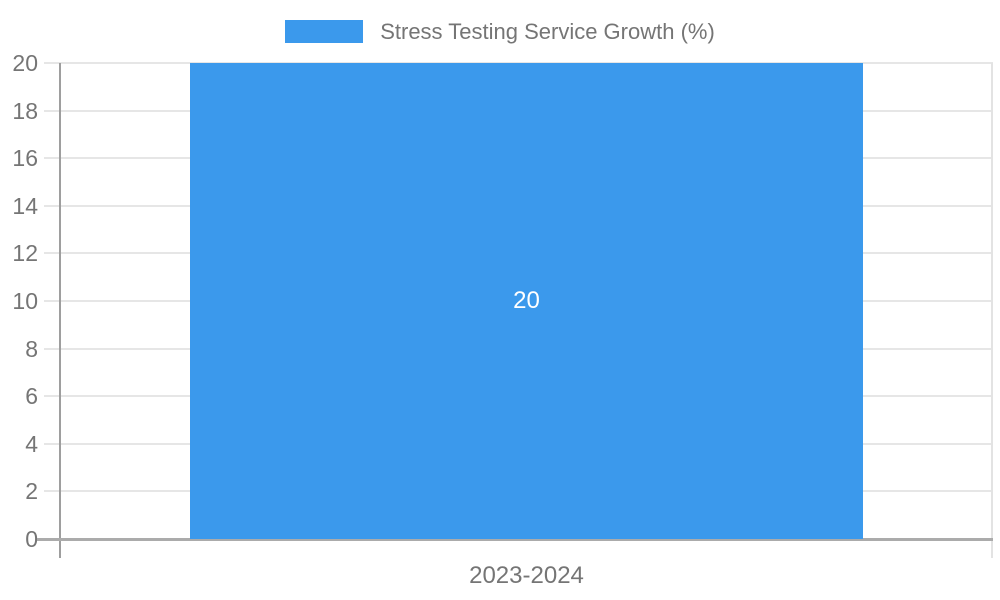 This screenshot has width=1000, height=600. I want to click on y-tick-label: 18, so click(25, 111).